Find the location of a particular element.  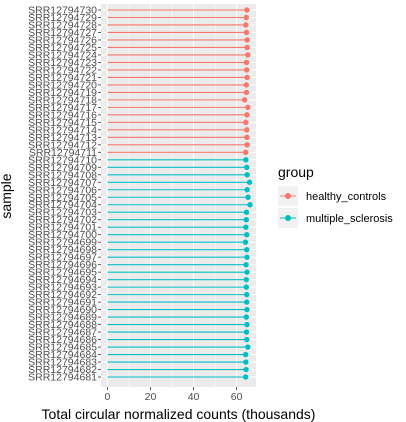

y-tick-label: SRR12794724 is located at coordinates (62, 55).